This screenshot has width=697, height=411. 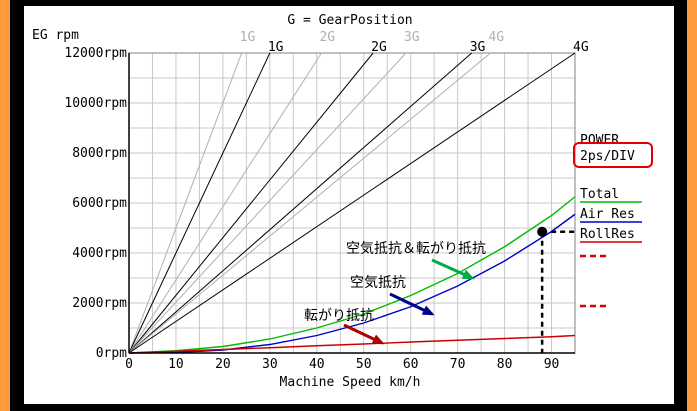 I want to click on y-tick-label: 4000rpm, so click(x=99, y=253).